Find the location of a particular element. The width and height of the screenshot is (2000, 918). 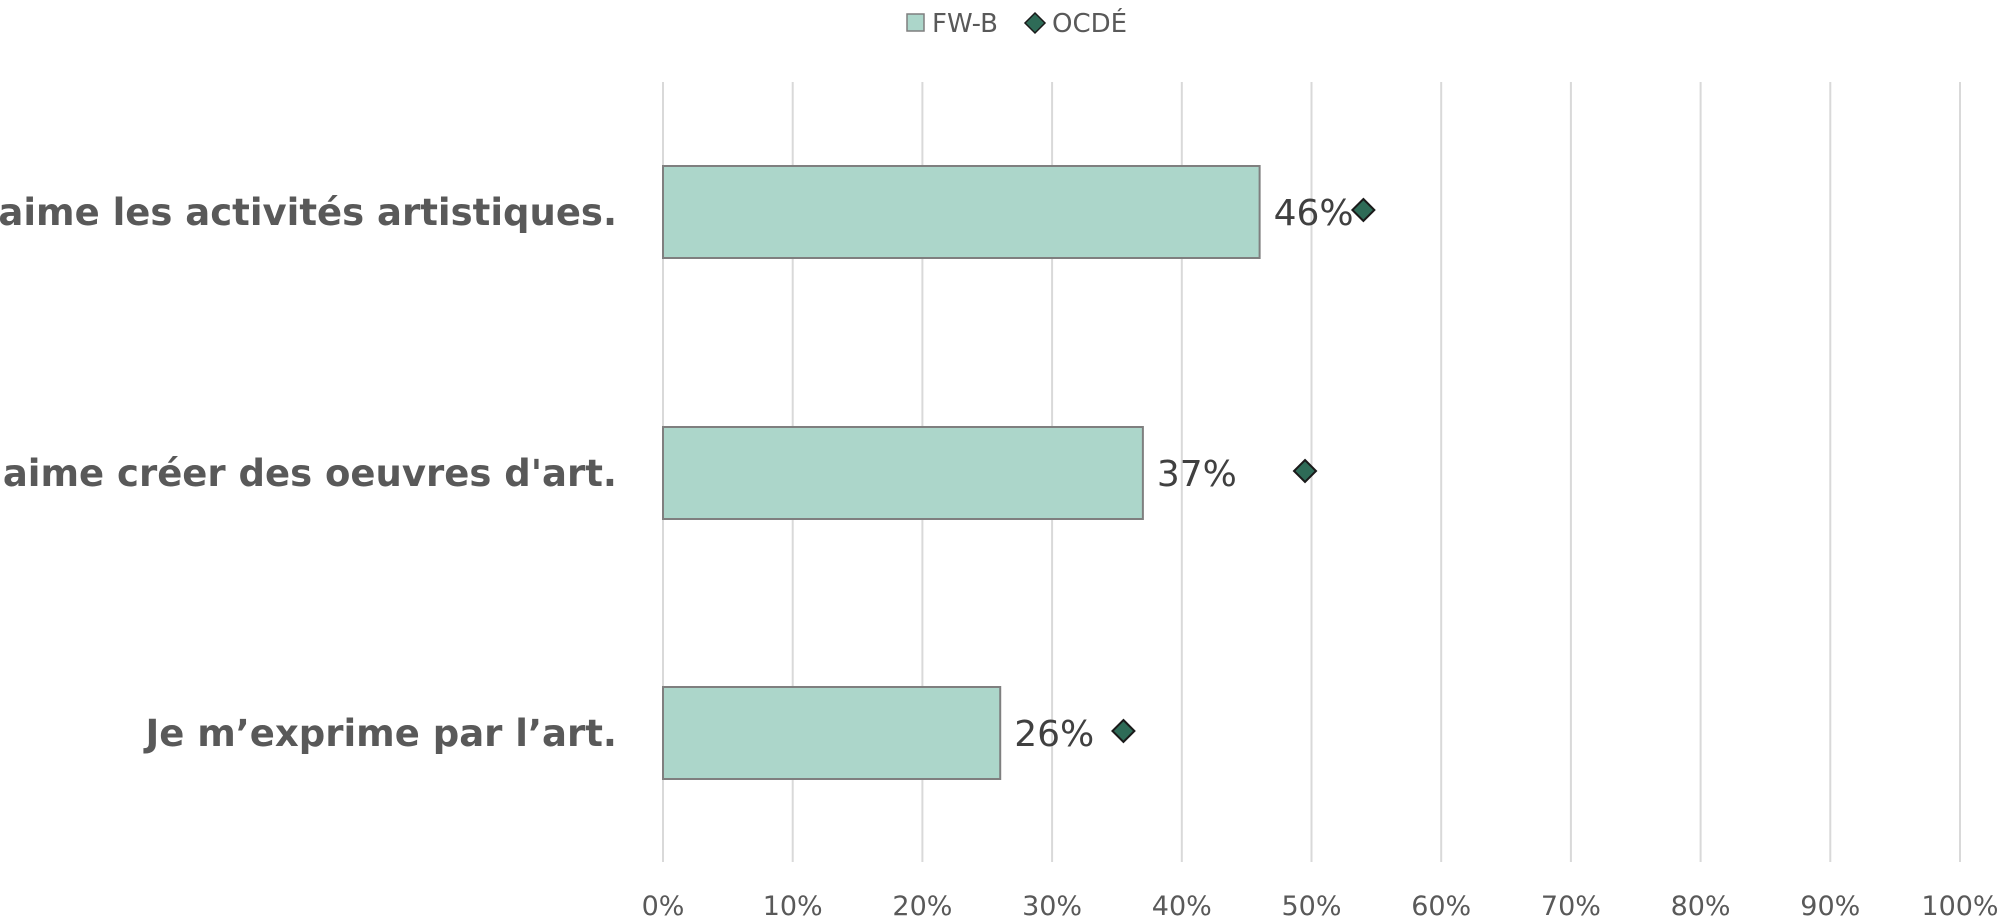

legend-diamond-ocde is located at coordinates (1035, 23).